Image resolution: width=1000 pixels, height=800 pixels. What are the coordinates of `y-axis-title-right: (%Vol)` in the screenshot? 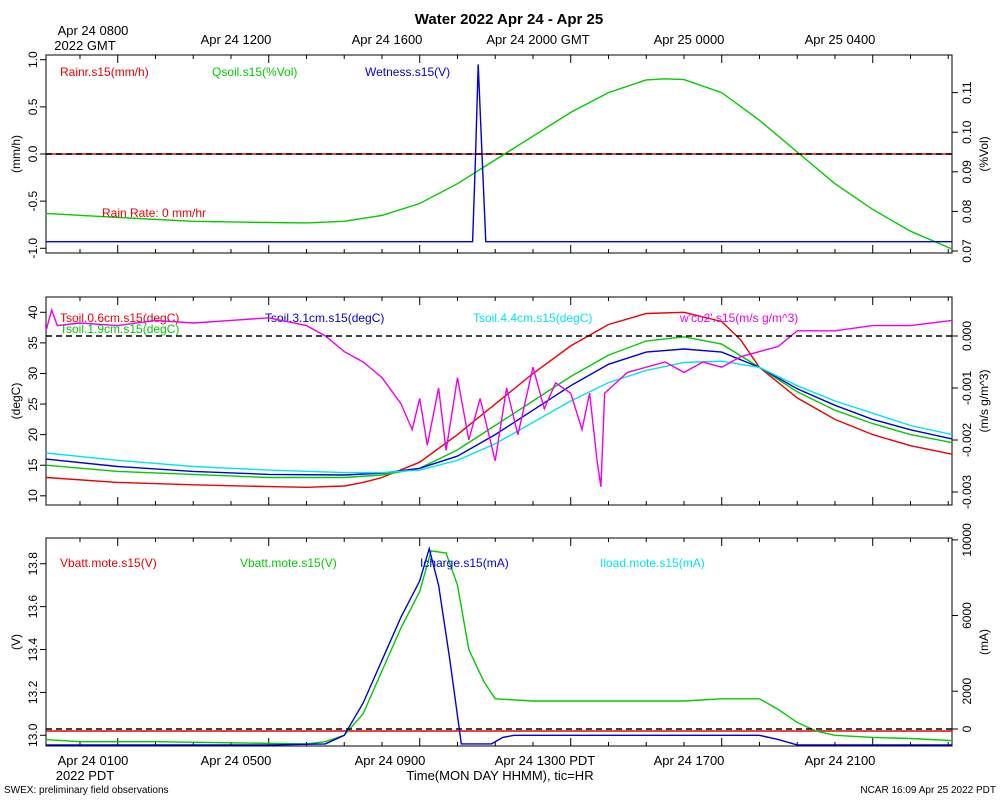 It's located at (984, 153).